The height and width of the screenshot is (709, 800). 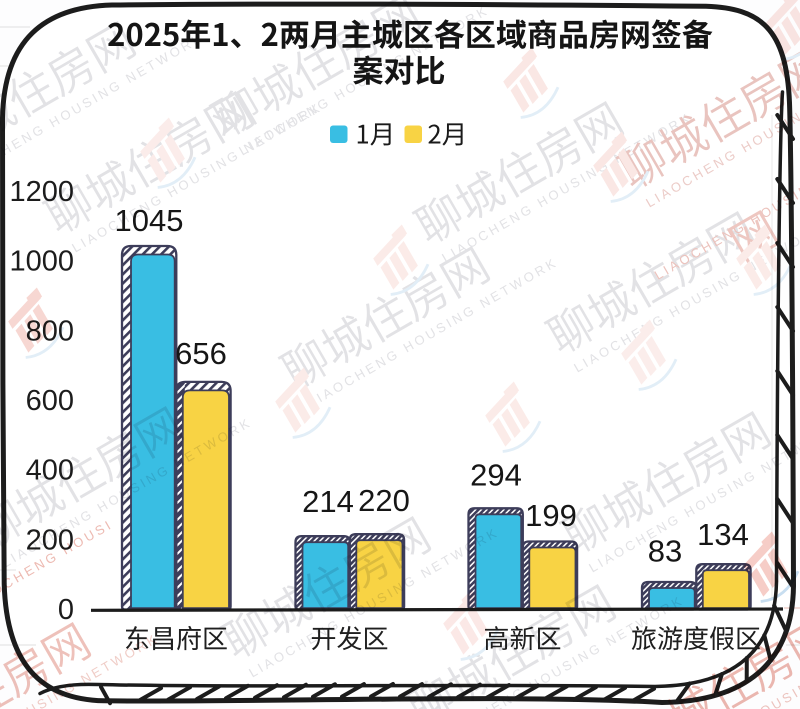 What do you see at coordinates (201, 353) in the screenshot?
I see `svg-text: 656` at bounding box center [201, 353].